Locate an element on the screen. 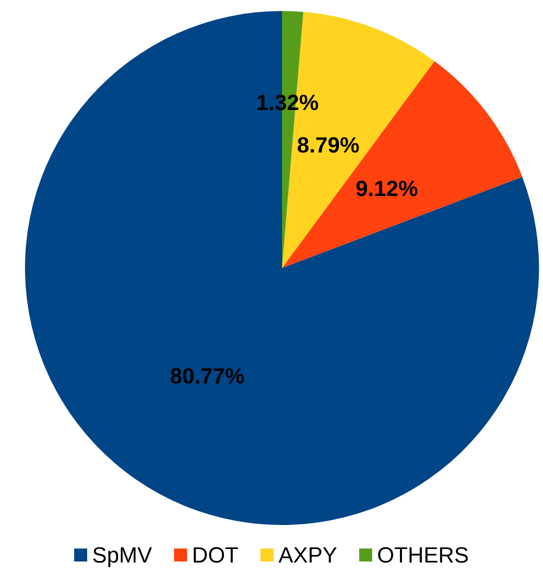 This screenshot has height=571, width=543. data-label: 80.77% is located at coordinates (207, 376).